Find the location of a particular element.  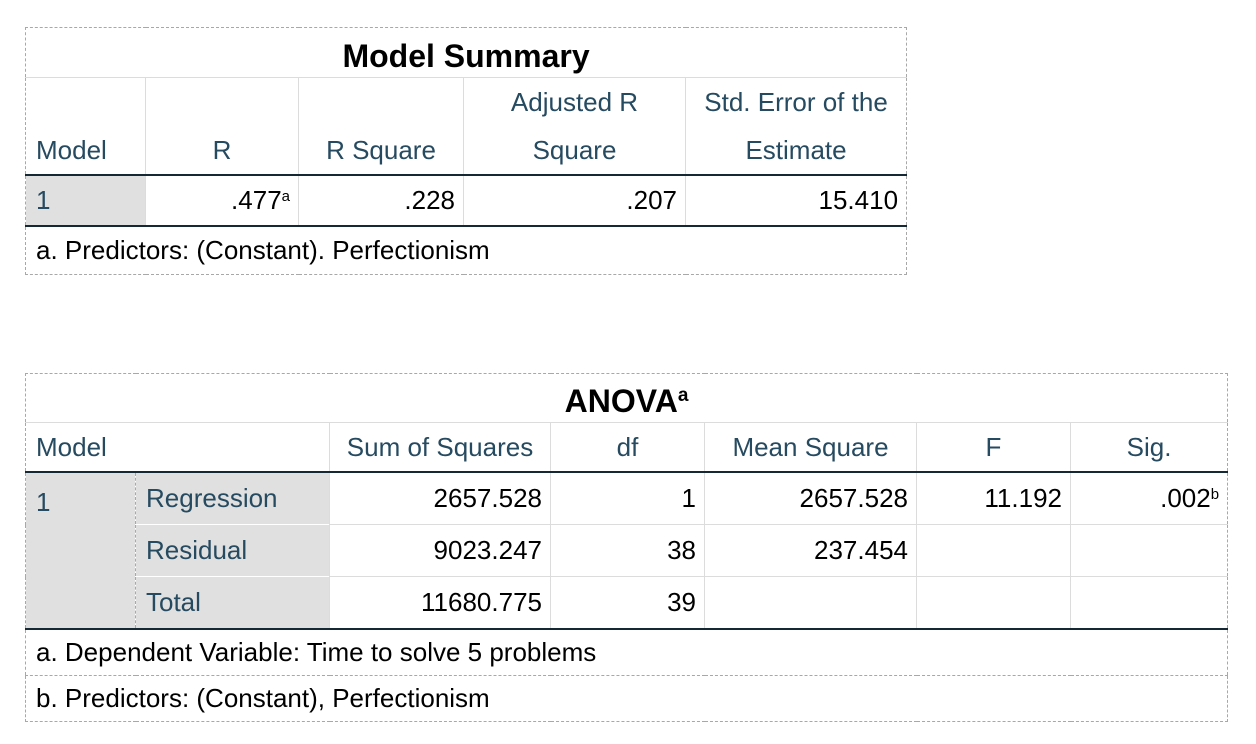

adjusted-r-square-value: .207 is located at coordinates (574, 200).